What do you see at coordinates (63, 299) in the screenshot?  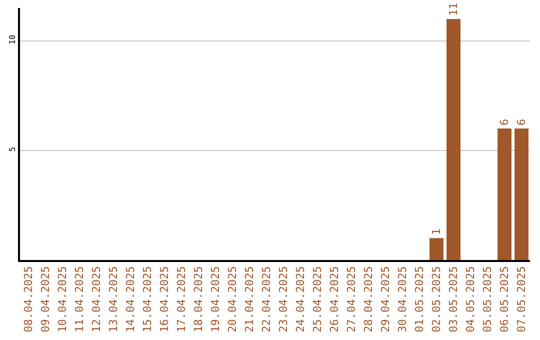 I see `x-tick-label: 10.04.2025` at bounding box center [63, 299].